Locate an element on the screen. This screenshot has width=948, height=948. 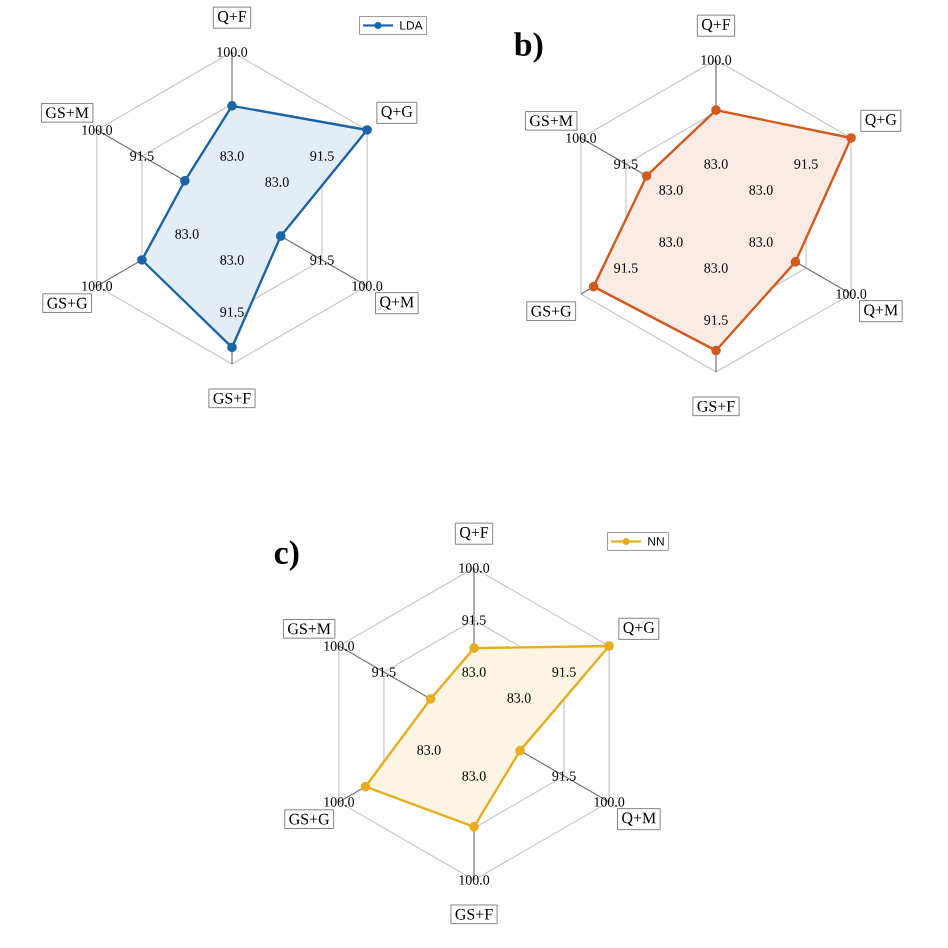
chart-title: c) is located at coordinates (286, 555).